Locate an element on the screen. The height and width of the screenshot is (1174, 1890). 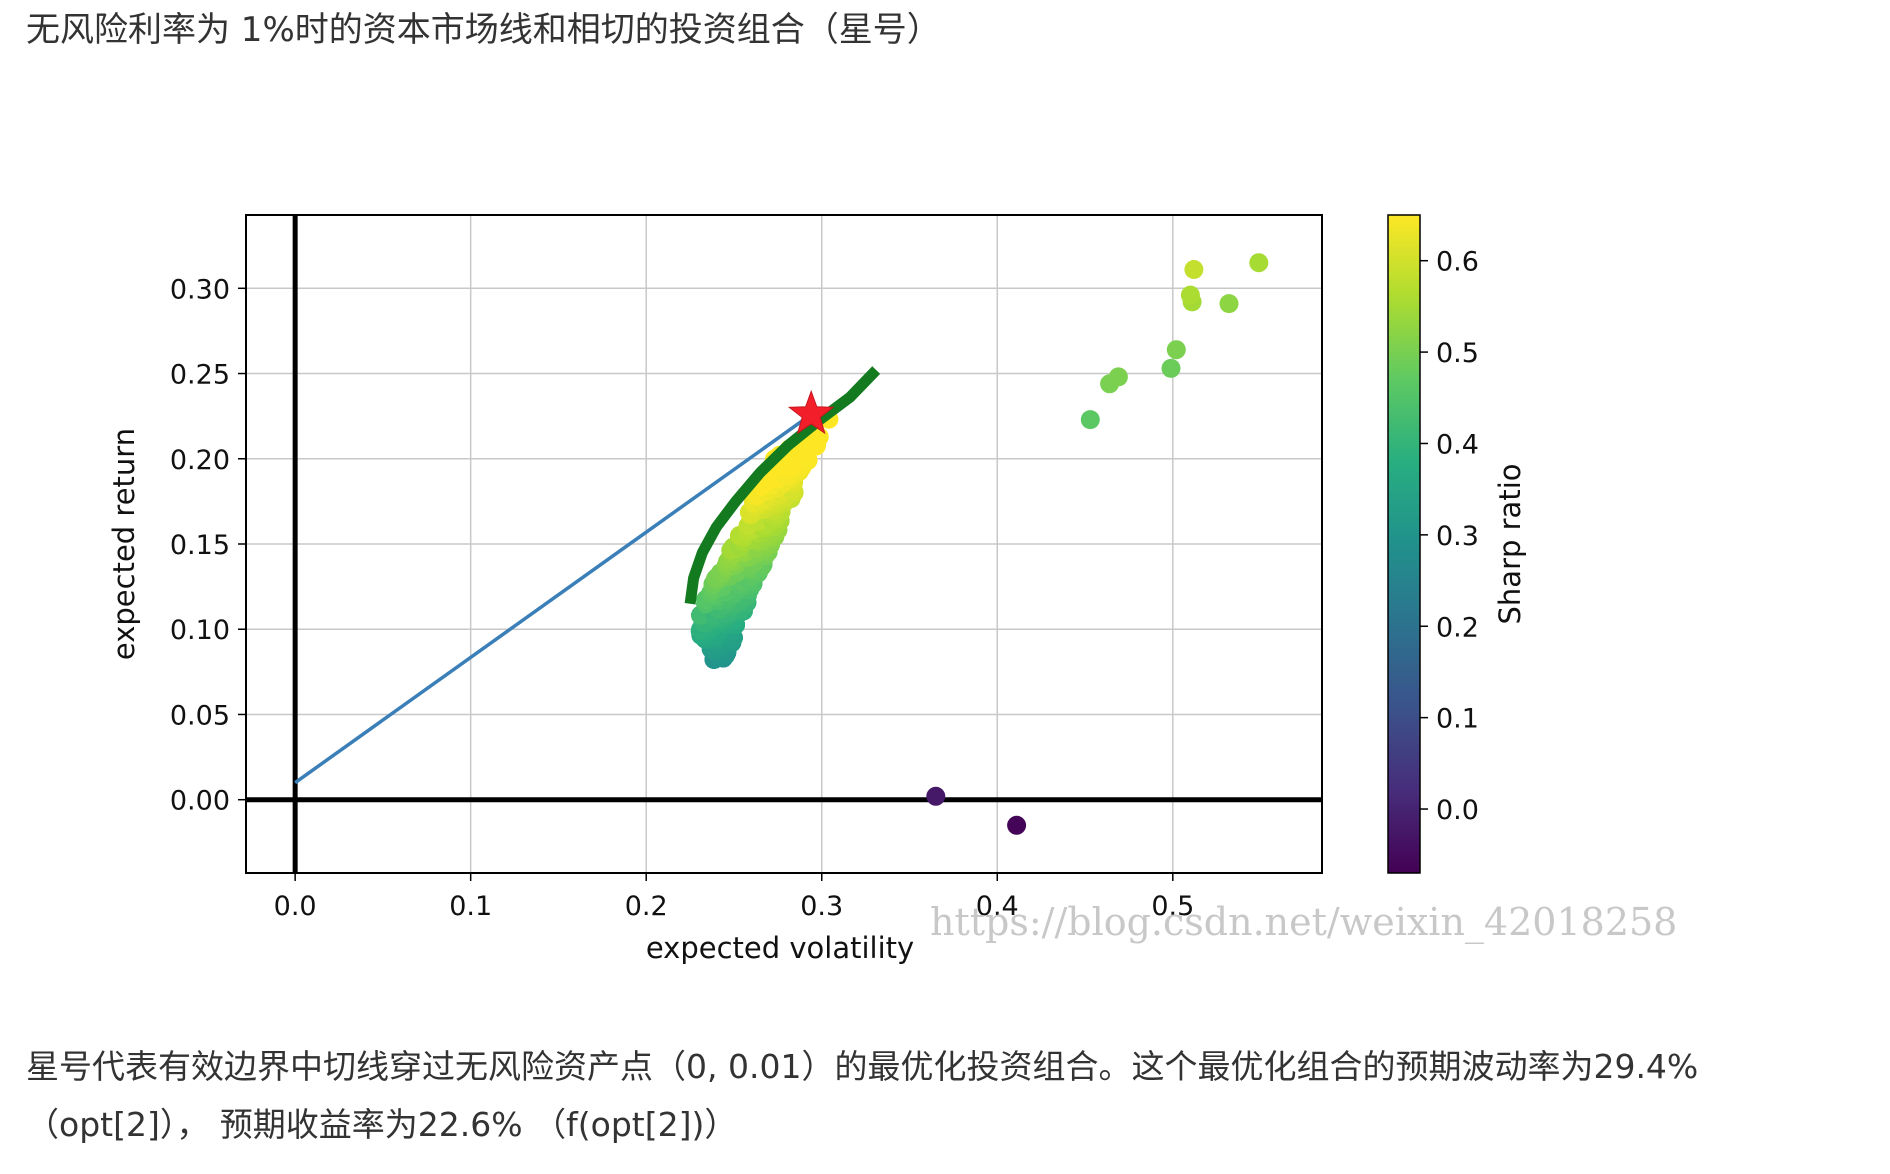
colorbar-tick-label: 0.5 is located at coordinates (1457, 353).